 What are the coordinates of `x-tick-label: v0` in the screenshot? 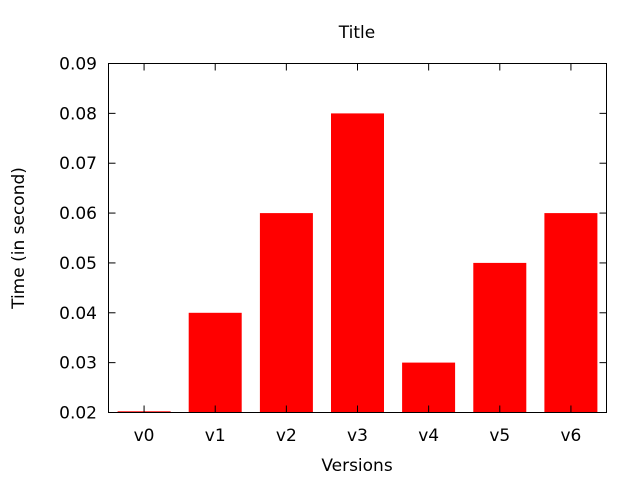 It's located at (144, 436).